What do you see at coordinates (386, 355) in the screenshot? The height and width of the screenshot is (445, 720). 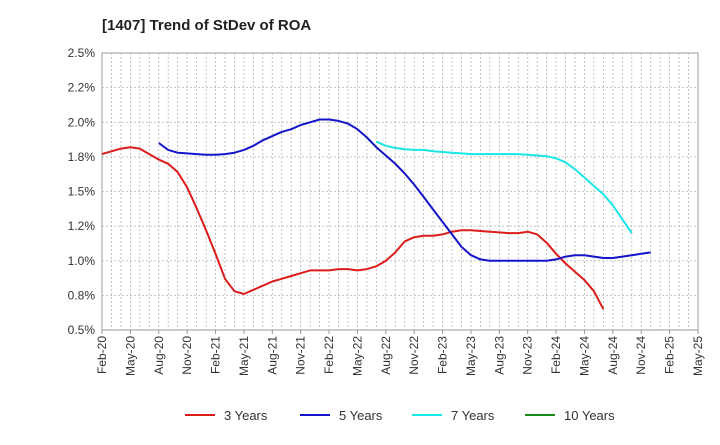 I see `x-tick-label: Aug-22` at bounding box center [386, 355].